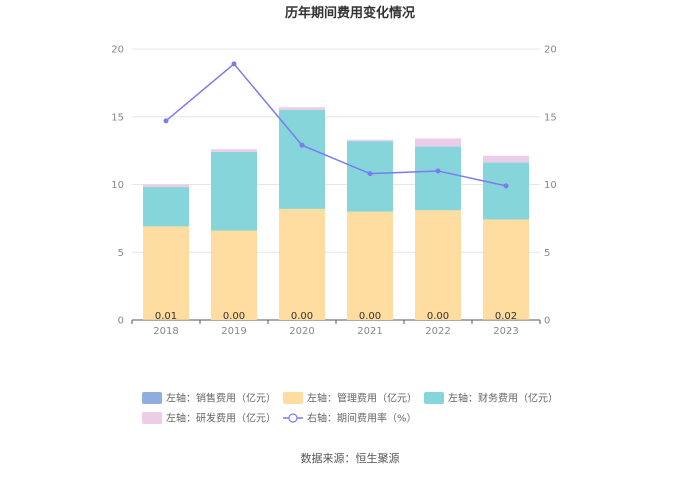 Image resolution: width=700 pixels, height=478 pixels. Describe the element at coordinates (117, 117) in the screenshot. I see `left-axis-tick-label: 15` at that location.